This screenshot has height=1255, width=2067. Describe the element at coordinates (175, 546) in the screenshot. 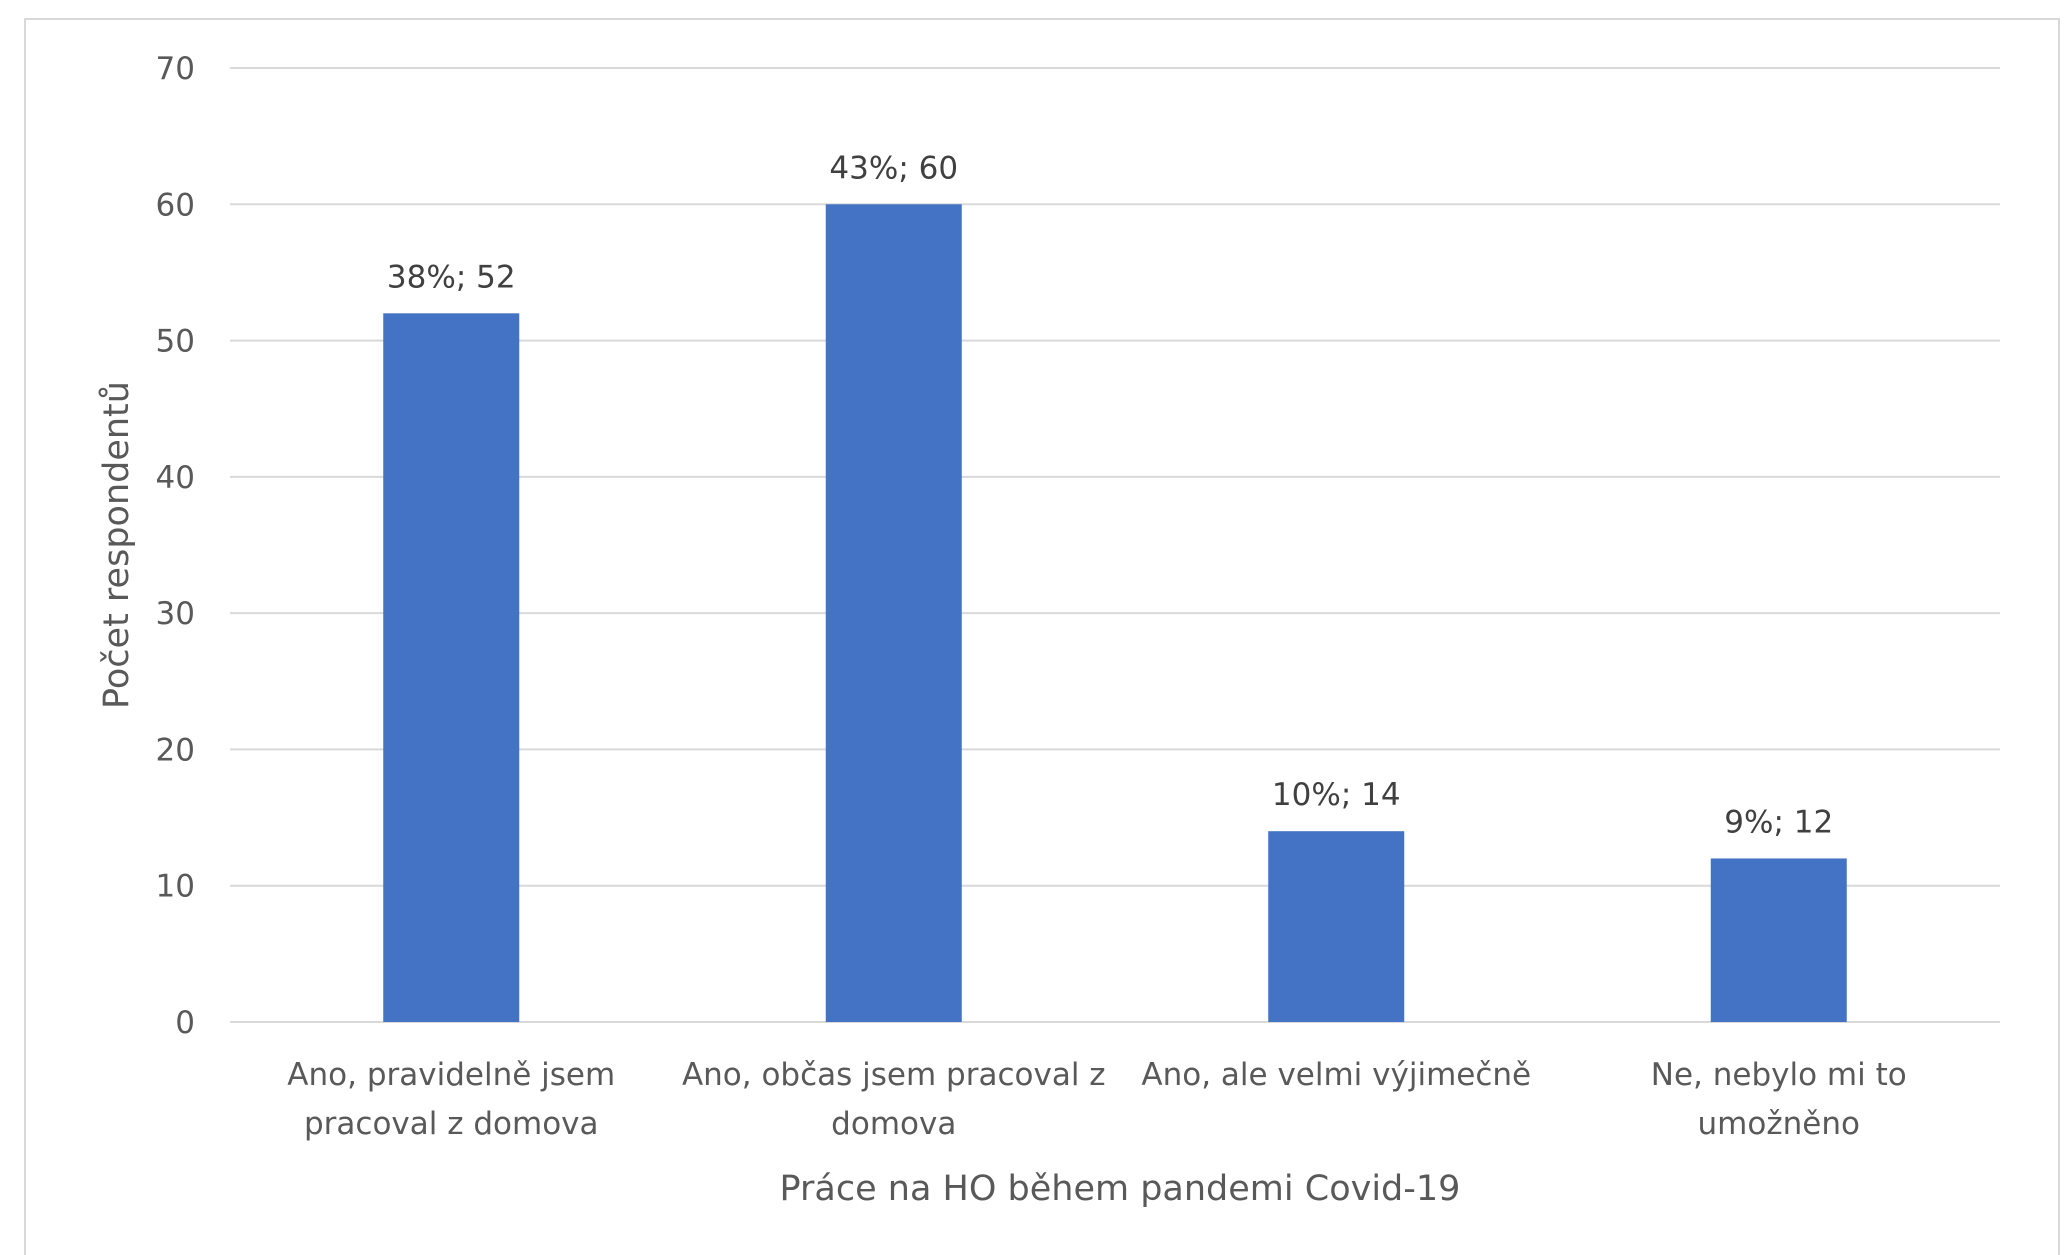

I see `y-axis-ticks: 0 10 20 30 40 50 60 70` at that location.